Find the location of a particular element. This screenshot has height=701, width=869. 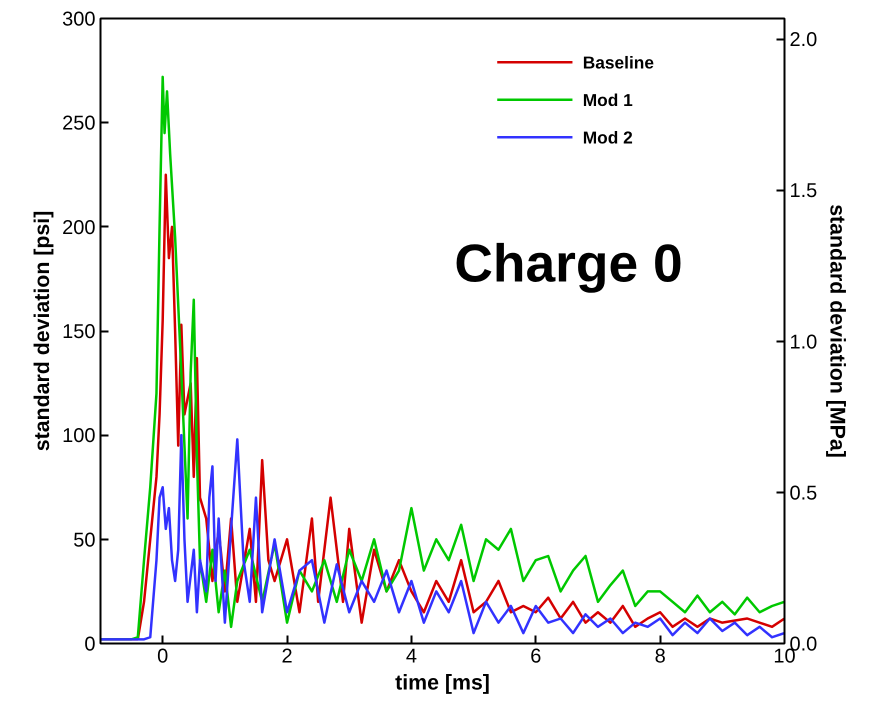

y-tick-label: 150 is located at coordinates (79, 332).